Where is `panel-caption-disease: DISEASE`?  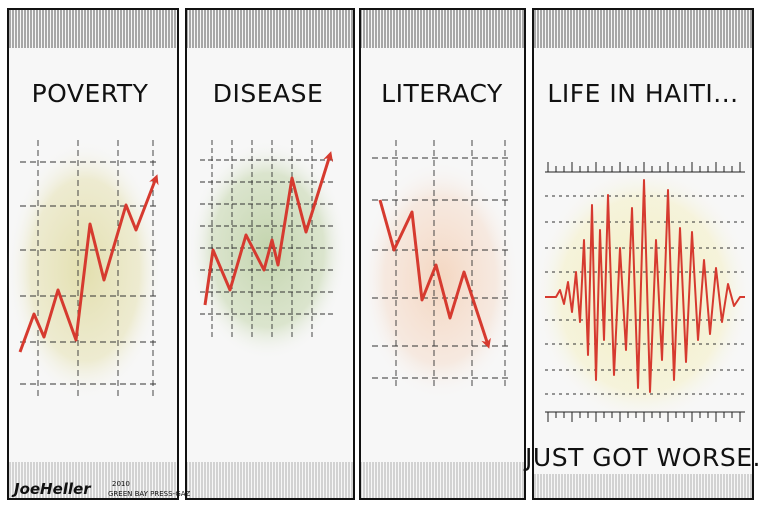
panel-caption-disease: DISEASE is located at coordinates (268, 93).